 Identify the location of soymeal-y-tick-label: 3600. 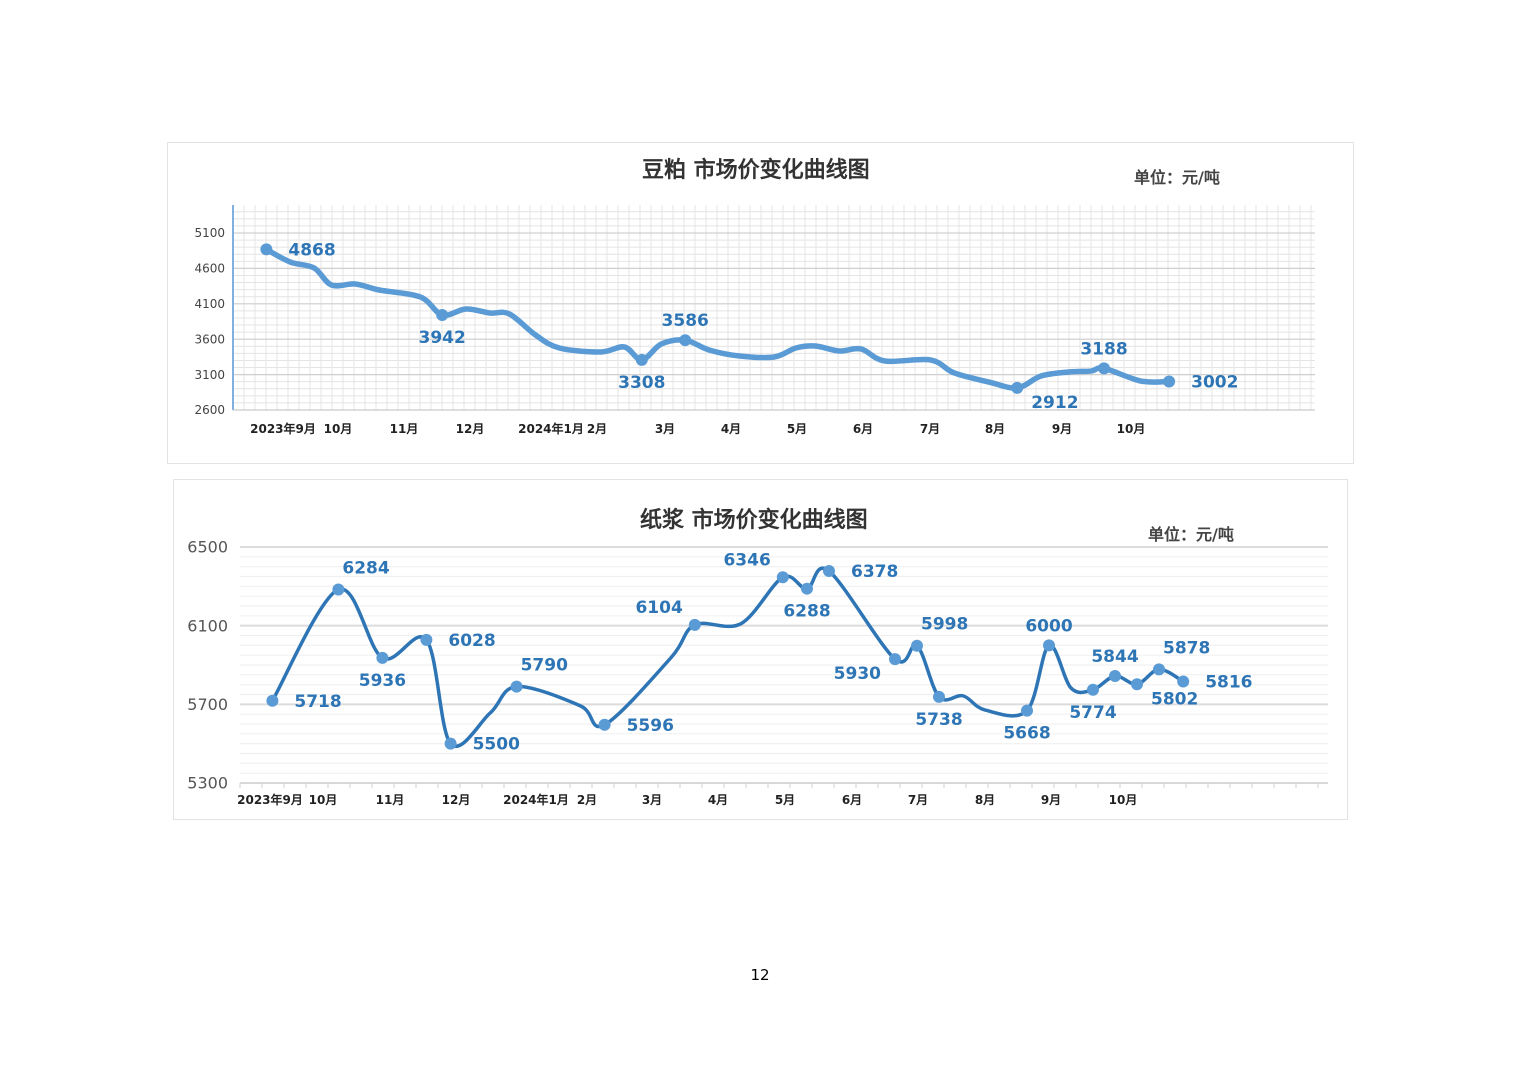
(209, 339).